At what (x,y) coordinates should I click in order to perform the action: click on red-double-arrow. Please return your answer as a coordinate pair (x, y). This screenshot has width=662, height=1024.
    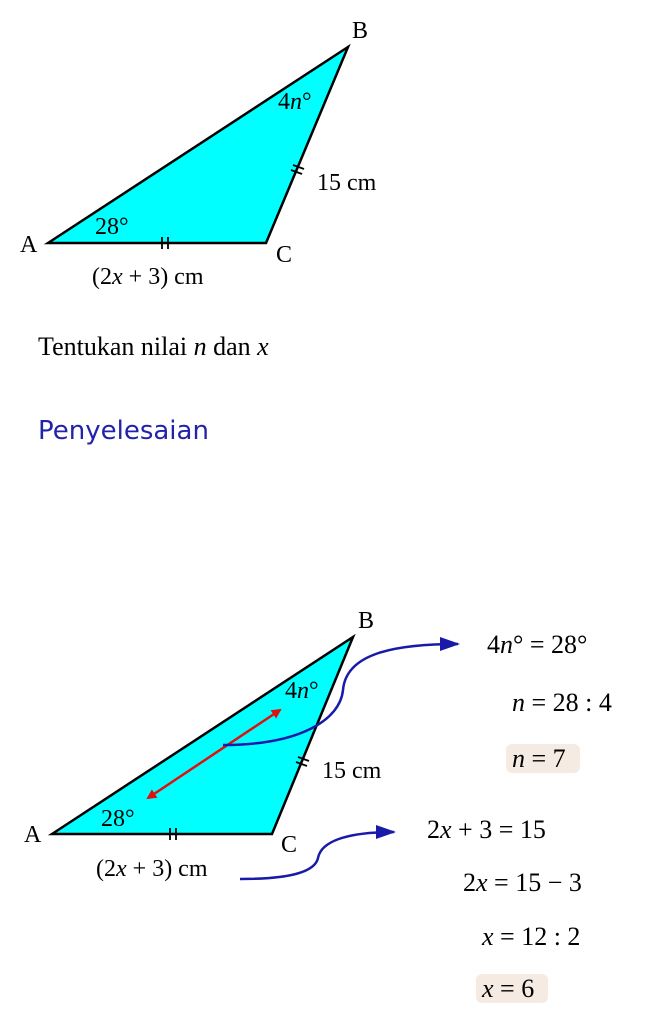
    Looking at the image, I should click on (214, 754).